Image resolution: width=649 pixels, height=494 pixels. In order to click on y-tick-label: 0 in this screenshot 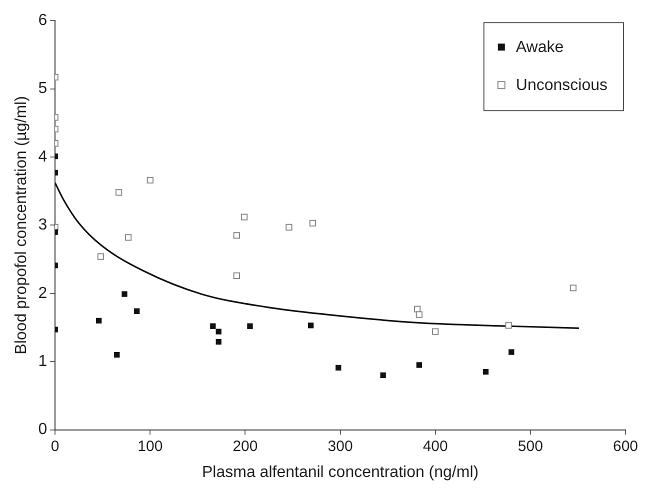, I will do `click(43, 429)`.